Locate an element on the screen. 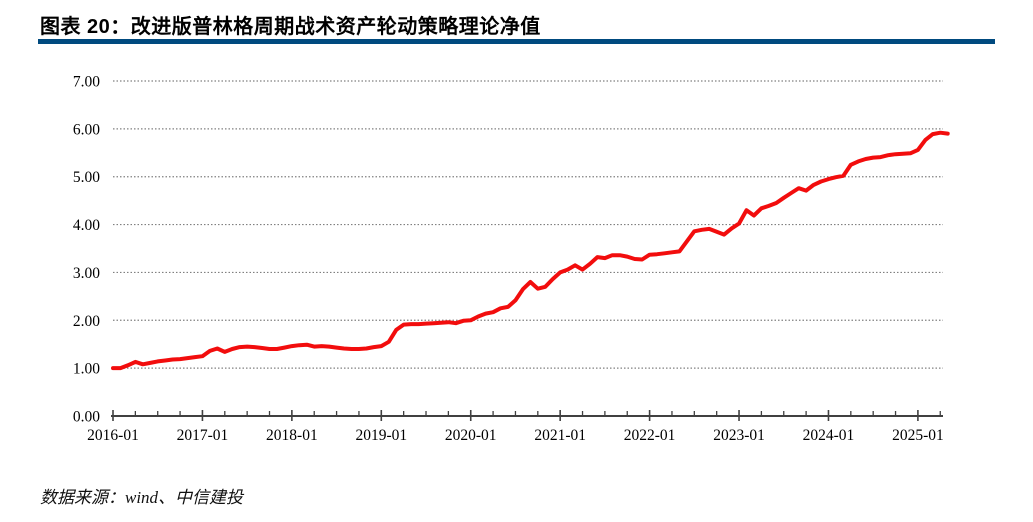  x-axis-tick-label: 2025-01 is located at coordinates (918, 435).